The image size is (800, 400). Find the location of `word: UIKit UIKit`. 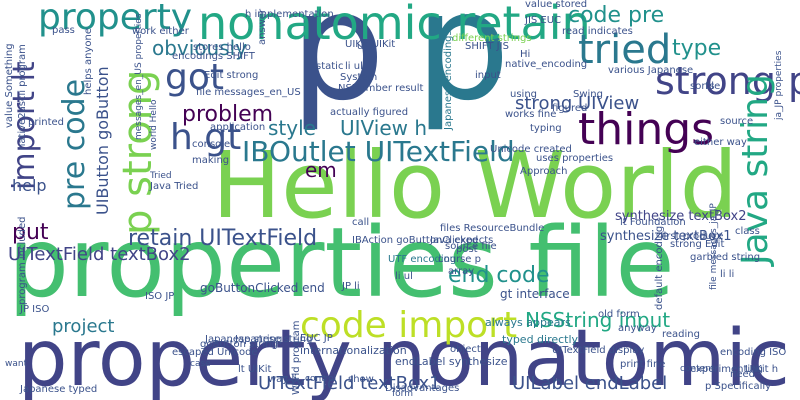

word: UIKit UIKit is located at coordinates (370, 44).